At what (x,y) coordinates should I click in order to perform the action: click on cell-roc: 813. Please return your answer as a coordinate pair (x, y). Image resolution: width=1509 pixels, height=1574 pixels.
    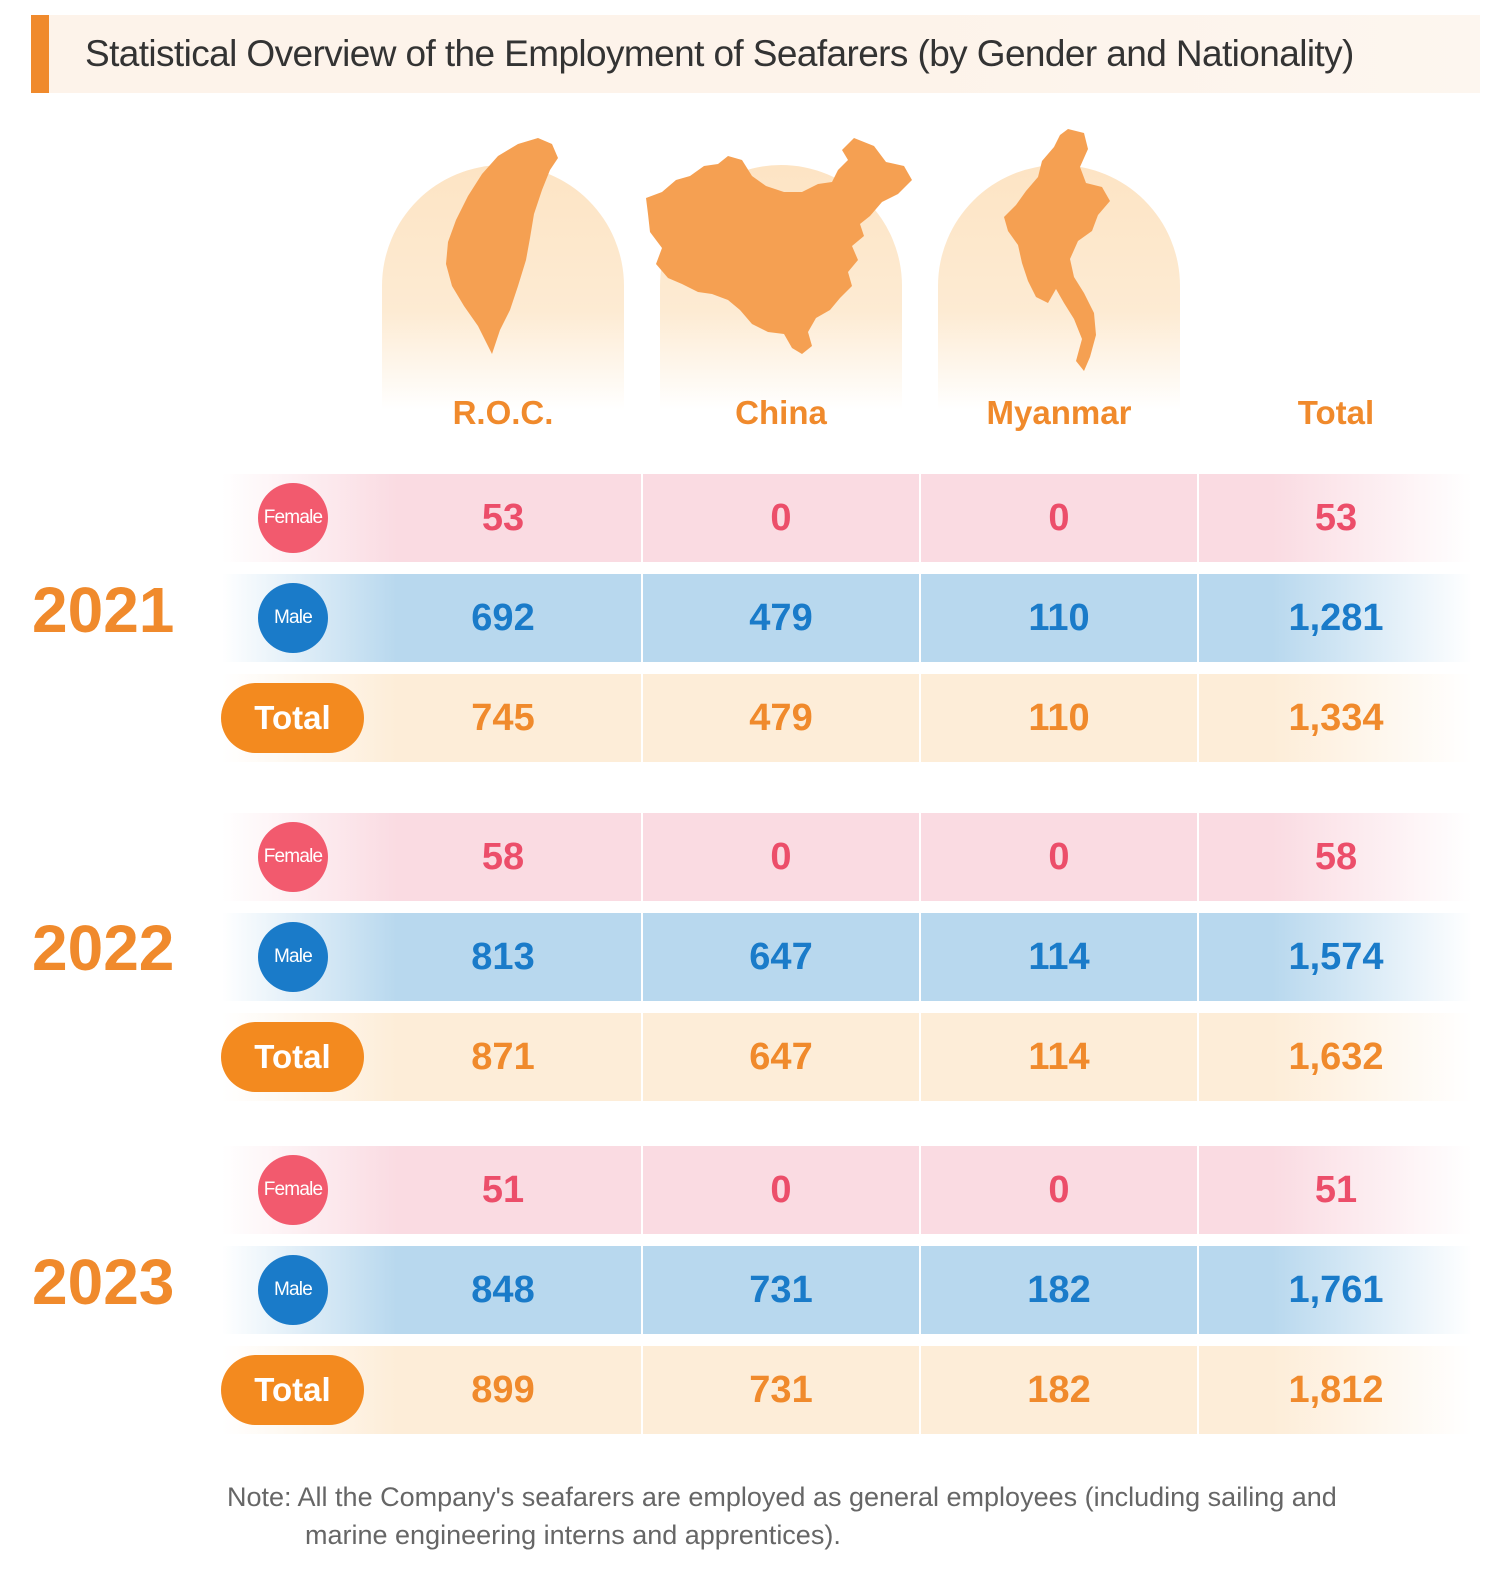
    Looking at the image, I should click on (503, 957).